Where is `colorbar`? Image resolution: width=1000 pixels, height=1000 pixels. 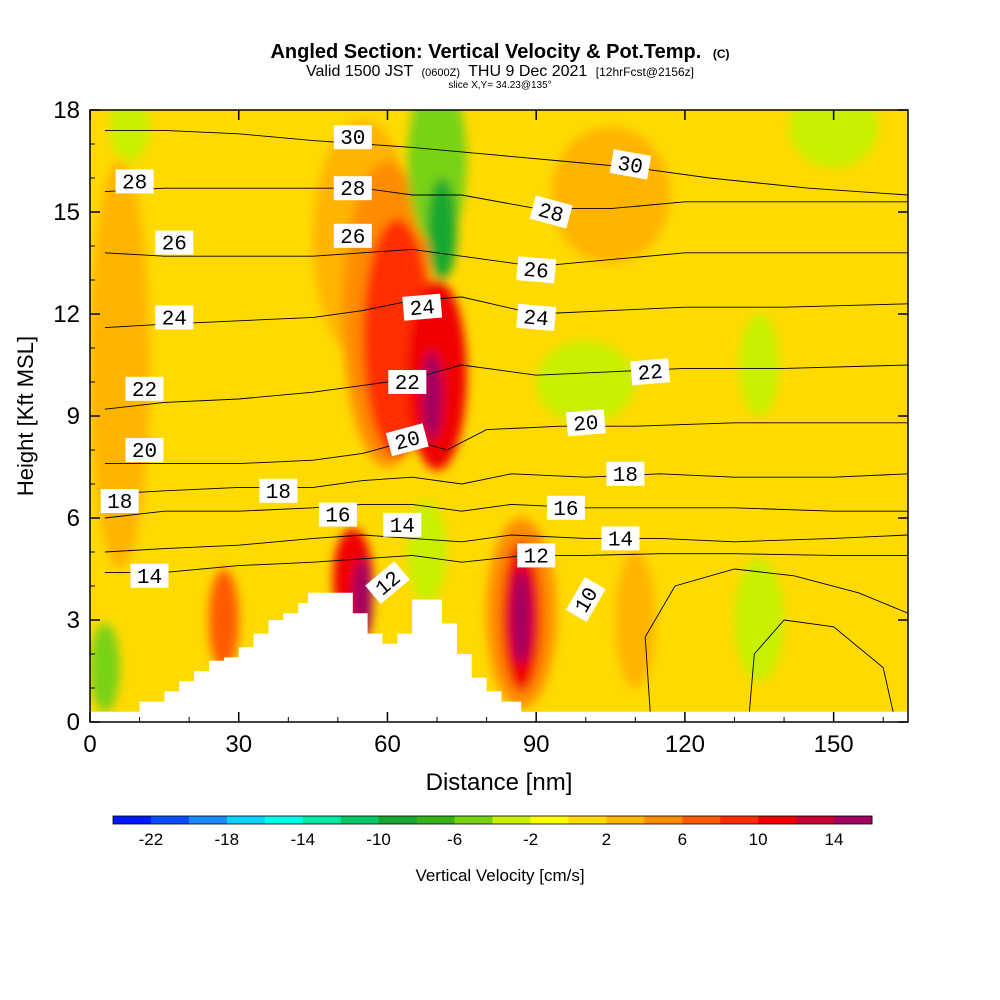
colorbar is located at coordinates (492, 820).